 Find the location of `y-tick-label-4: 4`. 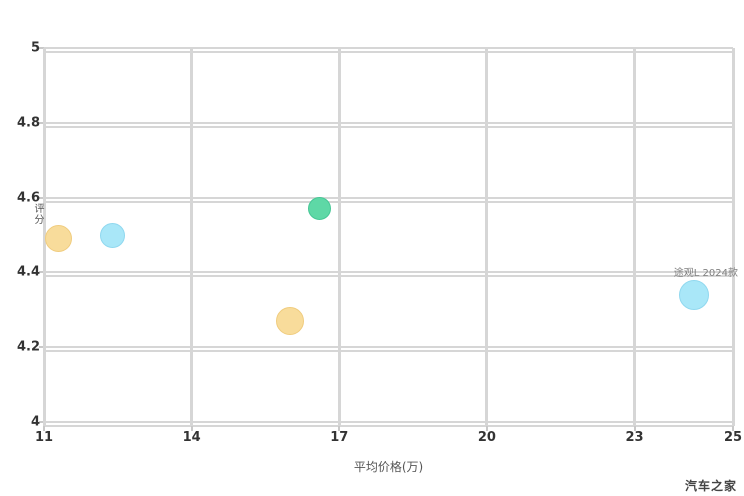

y-tick-label-4: 4 is located at coordinates (35, 422).